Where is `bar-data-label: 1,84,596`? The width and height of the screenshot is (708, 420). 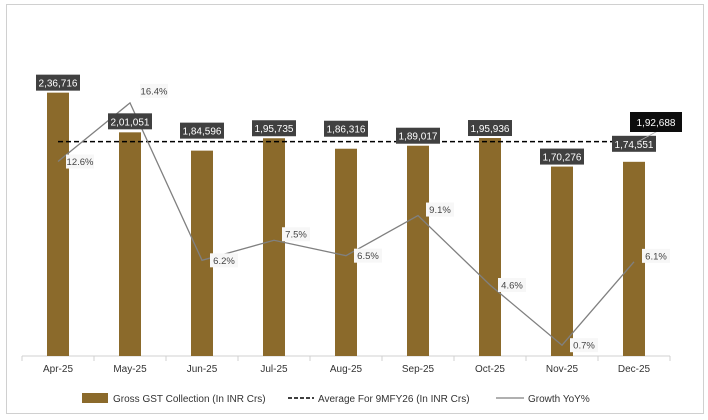 bar-data-label: 1,84,596 is located at coordinates (202, 132).